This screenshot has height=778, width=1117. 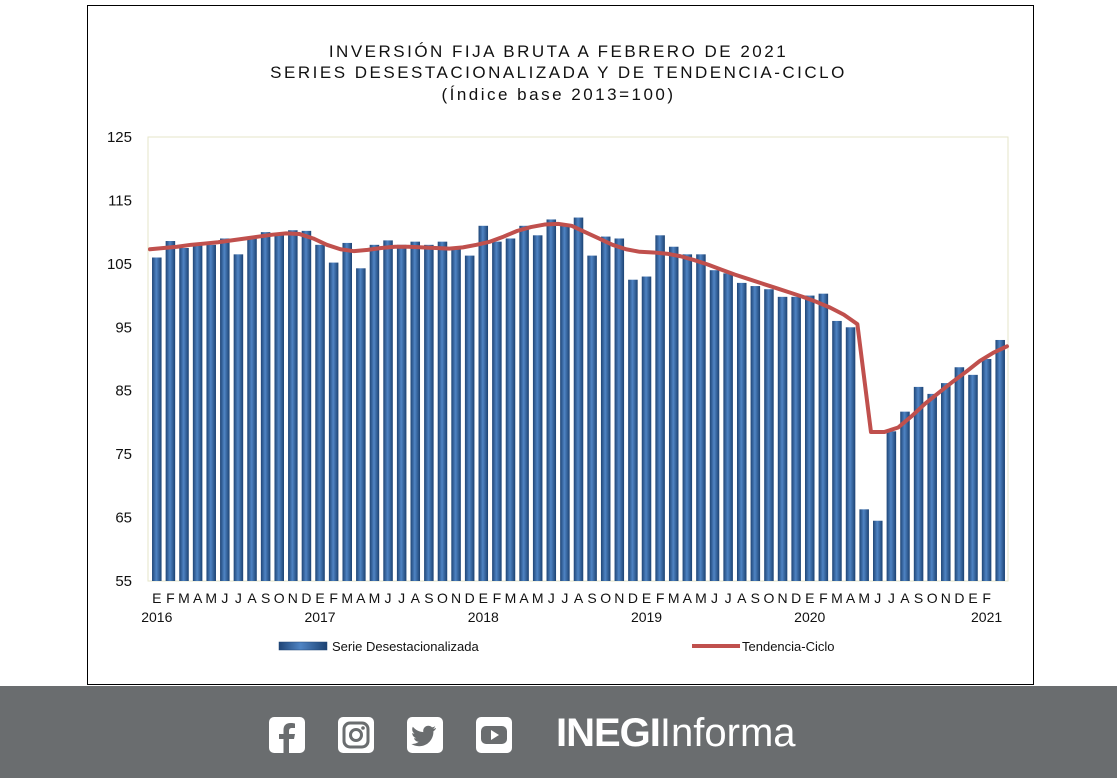 I want to click on footer-bar, so click(x=558, y=732).